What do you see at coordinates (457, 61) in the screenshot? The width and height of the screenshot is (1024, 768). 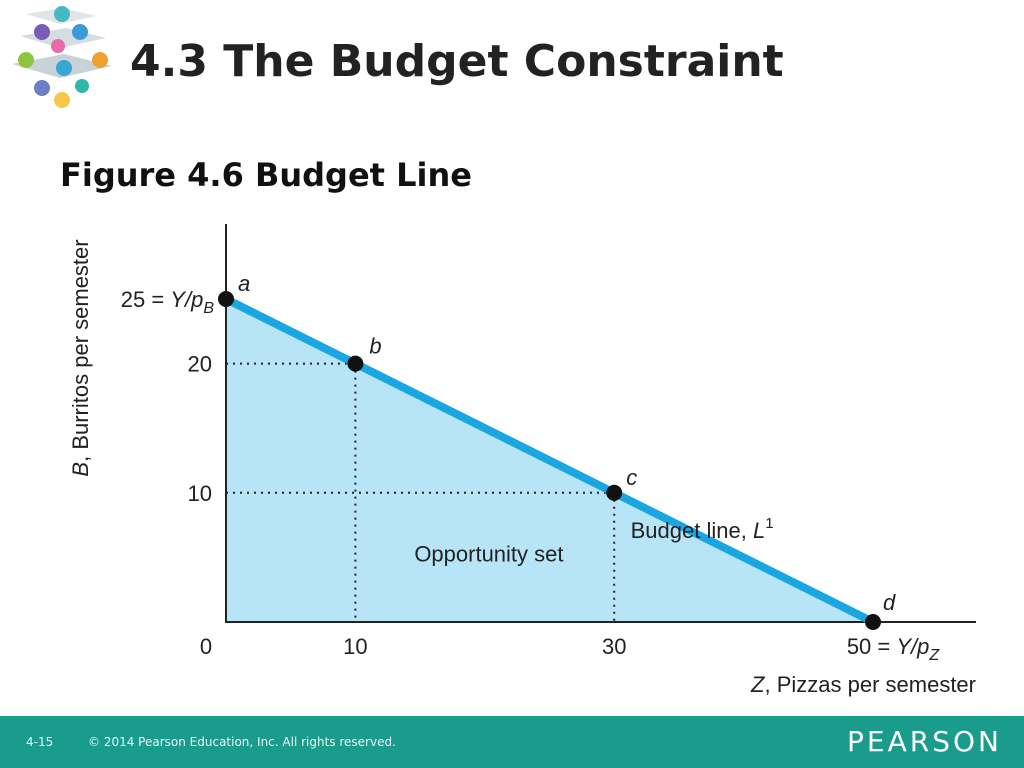 I see `slide-title: 4.3 The Budget Constraint` at bounding box center [457, 61].